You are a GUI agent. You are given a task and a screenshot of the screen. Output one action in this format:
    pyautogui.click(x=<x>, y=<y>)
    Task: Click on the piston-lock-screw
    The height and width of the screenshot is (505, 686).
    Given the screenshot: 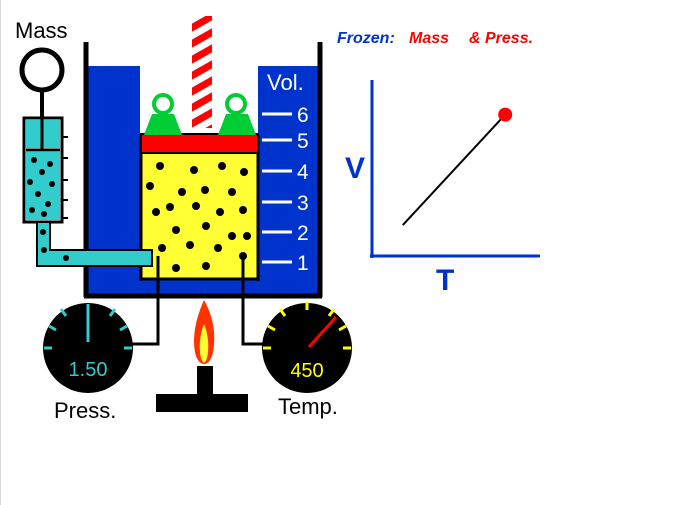 What is the action you would take?
    pyautogui.click(x=202, y=78)
    